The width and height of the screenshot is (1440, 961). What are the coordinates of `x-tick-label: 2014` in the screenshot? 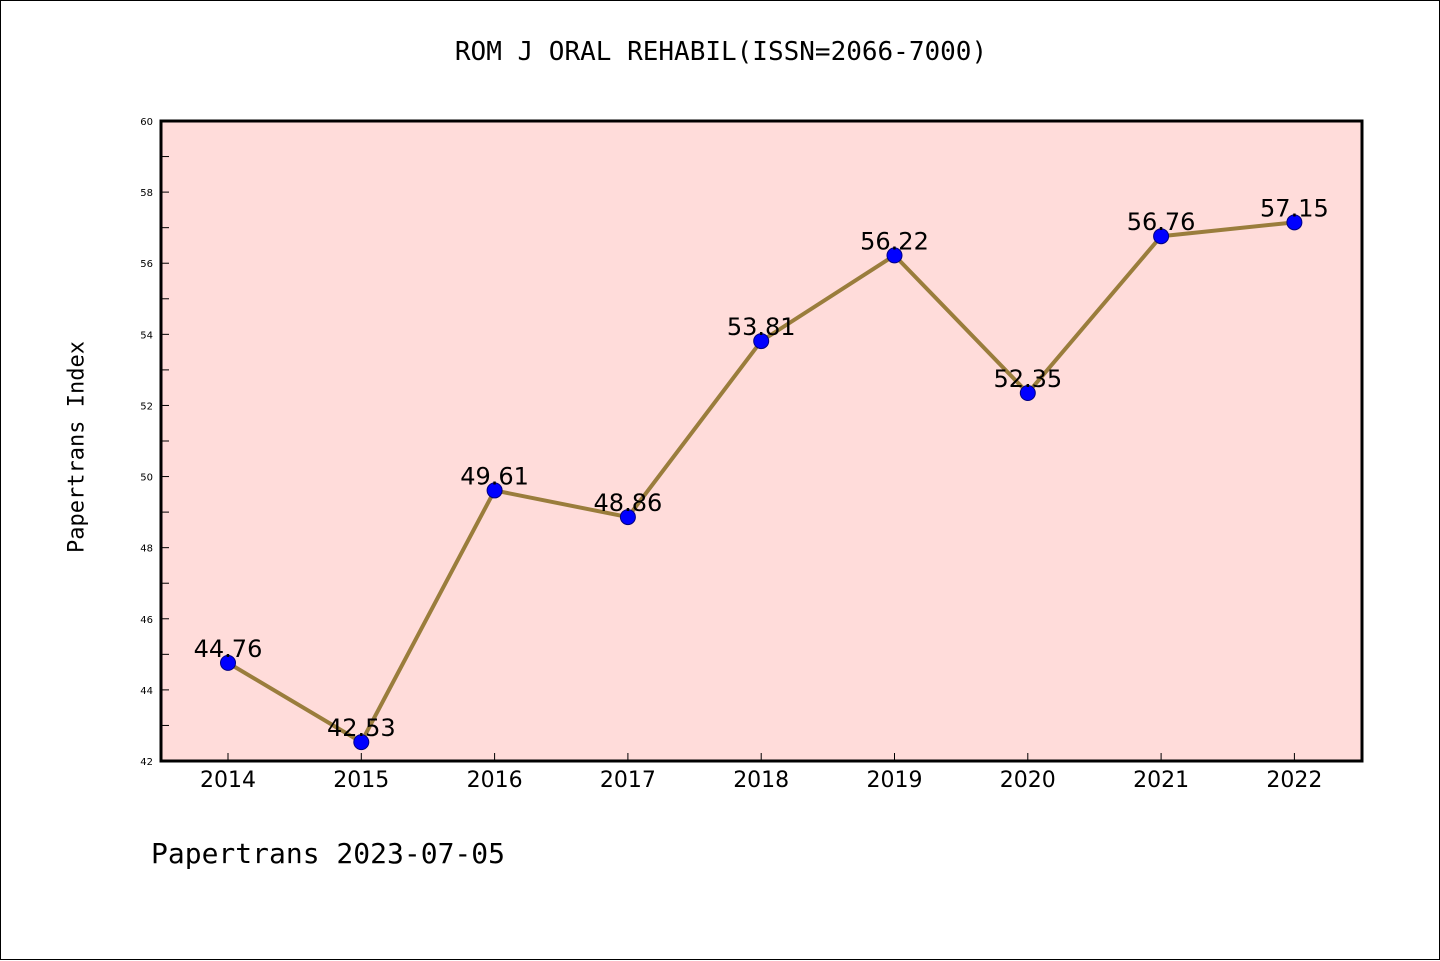 It's located at (228, 780).